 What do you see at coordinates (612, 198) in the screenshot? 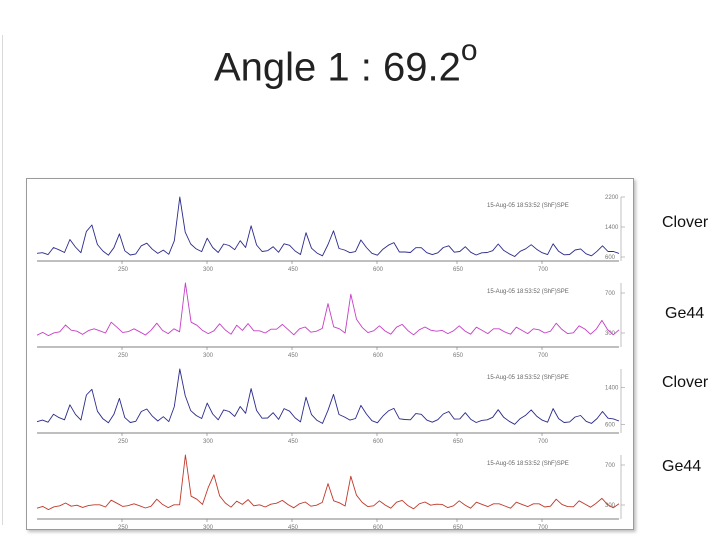
I see `y-tick-label: 2200` at bounding box center [612, 198].